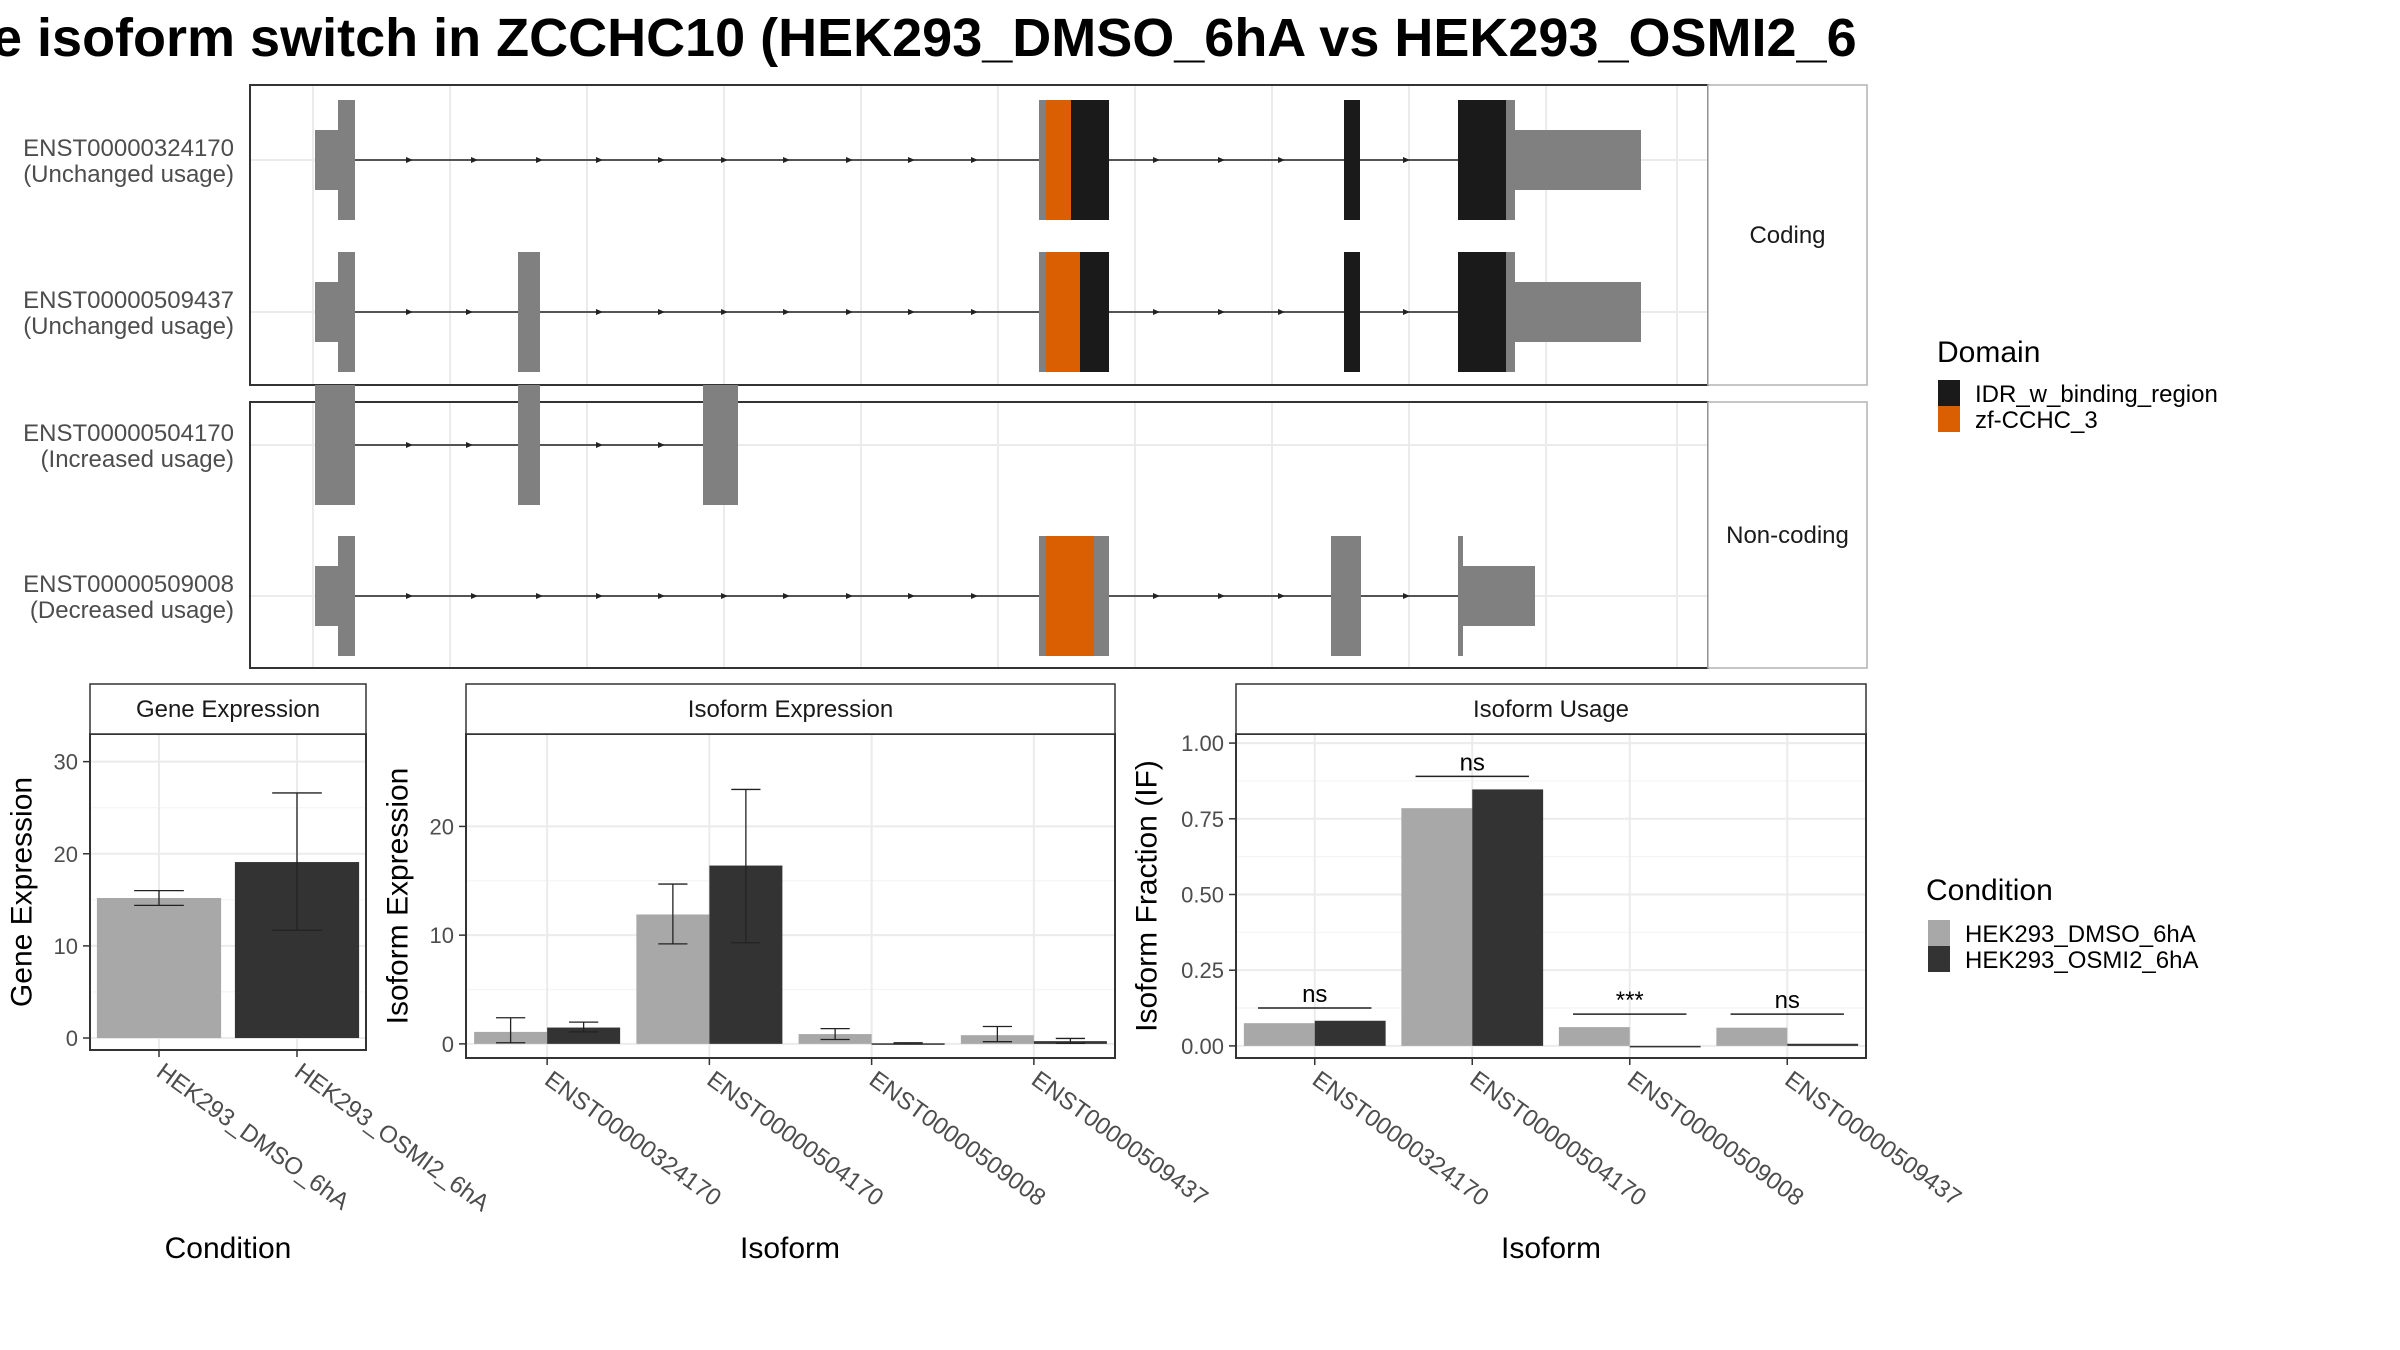 This screenshot has width=2400, height=1350. What do you see at coordinates (2080, 934) in the screenshot?
I see `legend-label-dmso: HEK293_DMSO_6hA` at bounding box center [2080, 934].